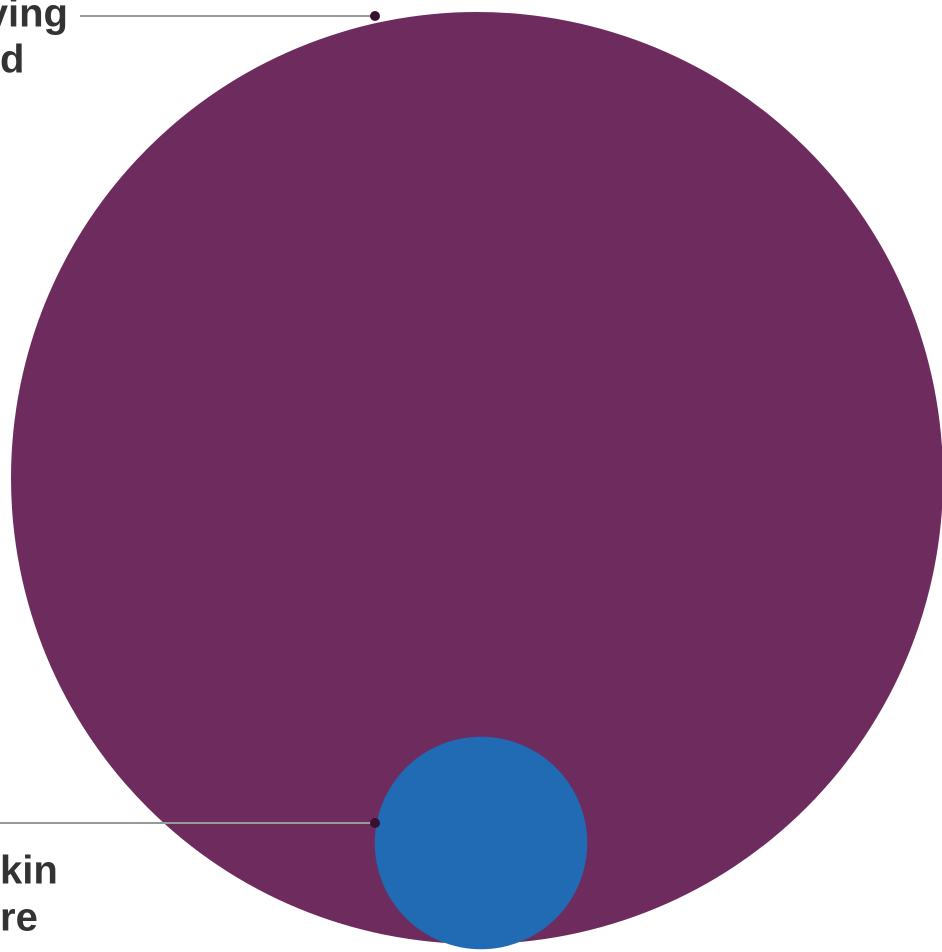 The height and width of the screenshot is (952, 942). Describe the element at coordinates (34, 18) in the screenshot. I see `bubble-label: ving` at that location.